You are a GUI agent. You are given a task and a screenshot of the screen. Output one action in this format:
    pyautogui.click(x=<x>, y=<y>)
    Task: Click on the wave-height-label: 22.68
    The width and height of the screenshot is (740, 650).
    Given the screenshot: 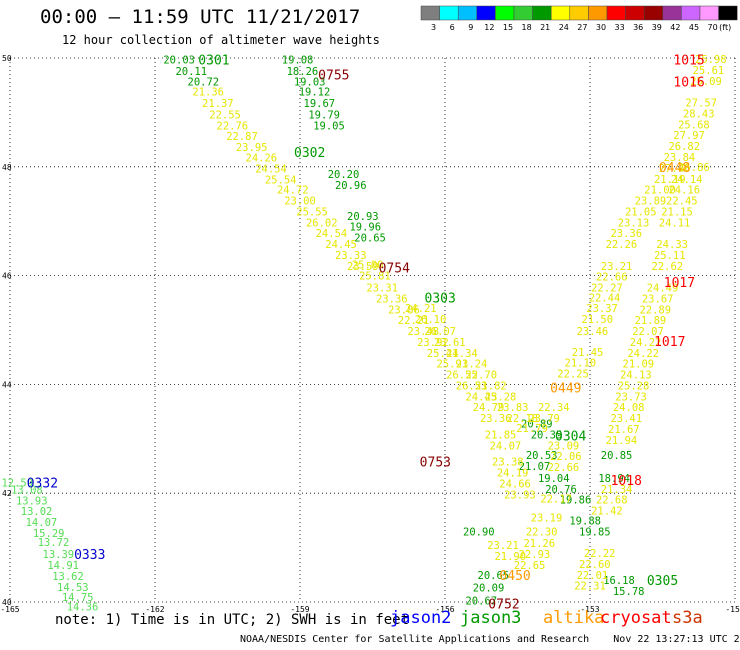 What is the action you would take?
    pyautogui.click(x=612, y=501)
    